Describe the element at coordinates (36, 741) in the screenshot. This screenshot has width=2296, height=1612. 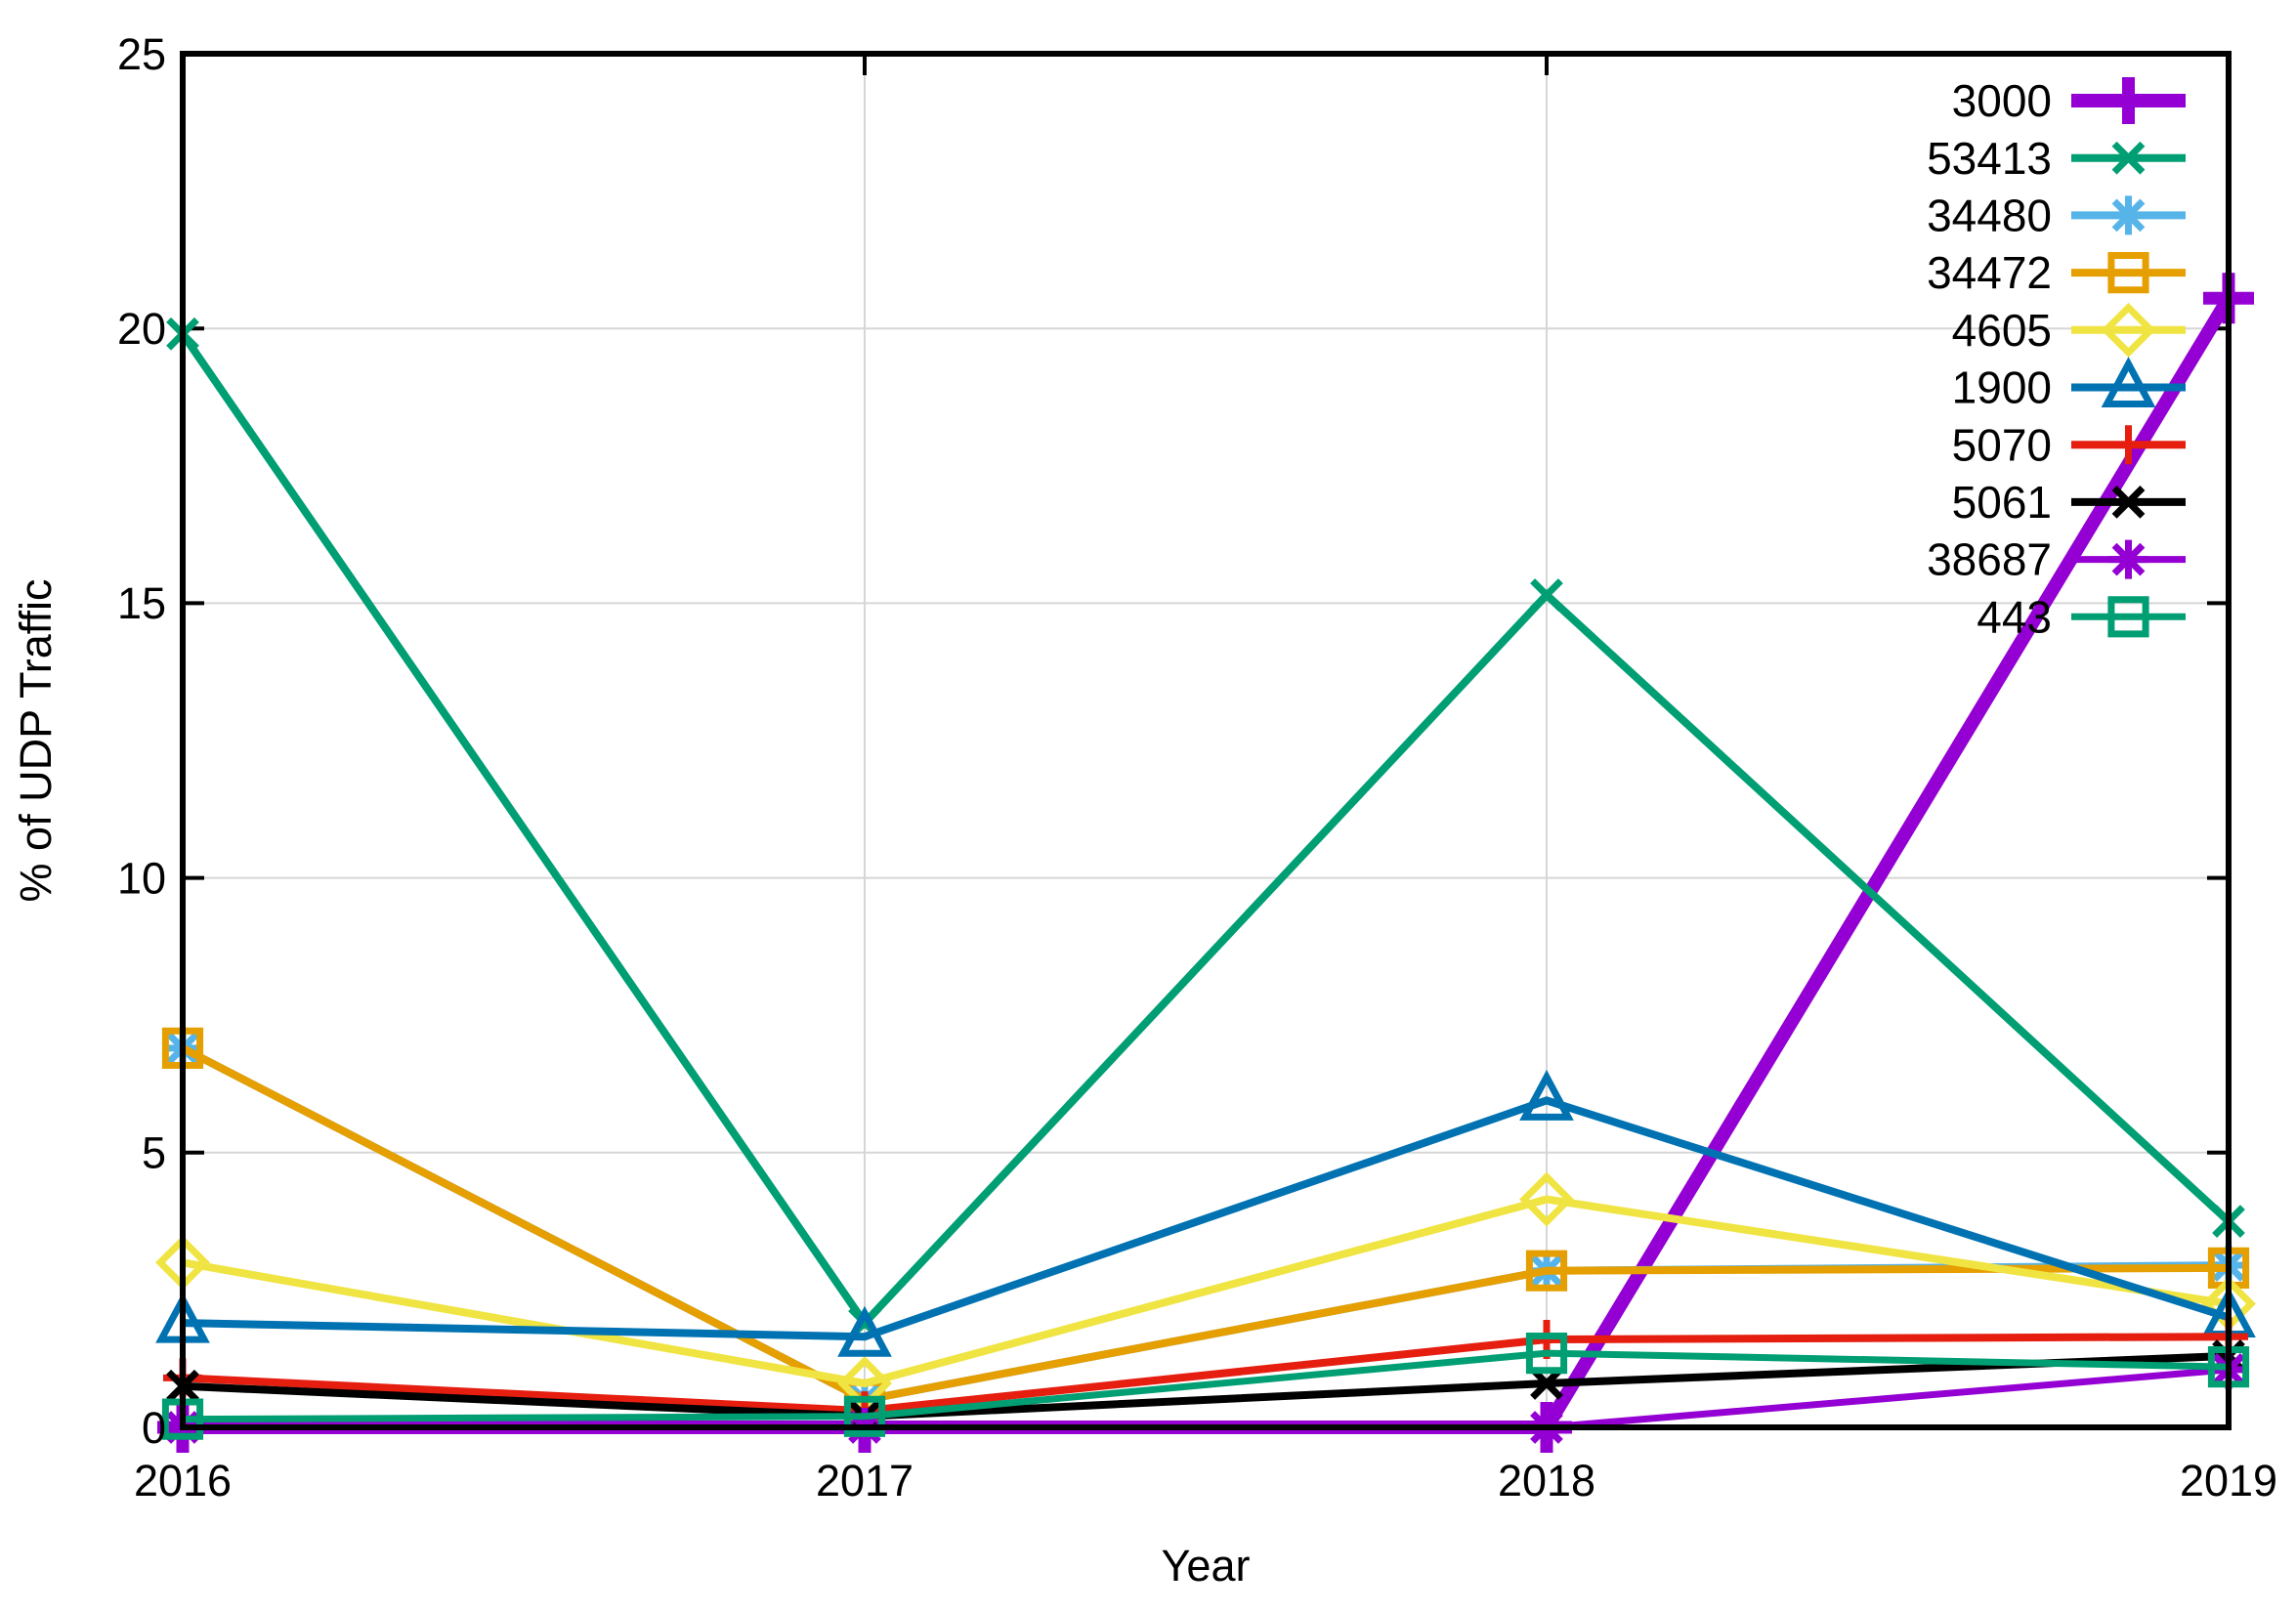
I see `y-axis-title: % of UDP Traffic` at that location.